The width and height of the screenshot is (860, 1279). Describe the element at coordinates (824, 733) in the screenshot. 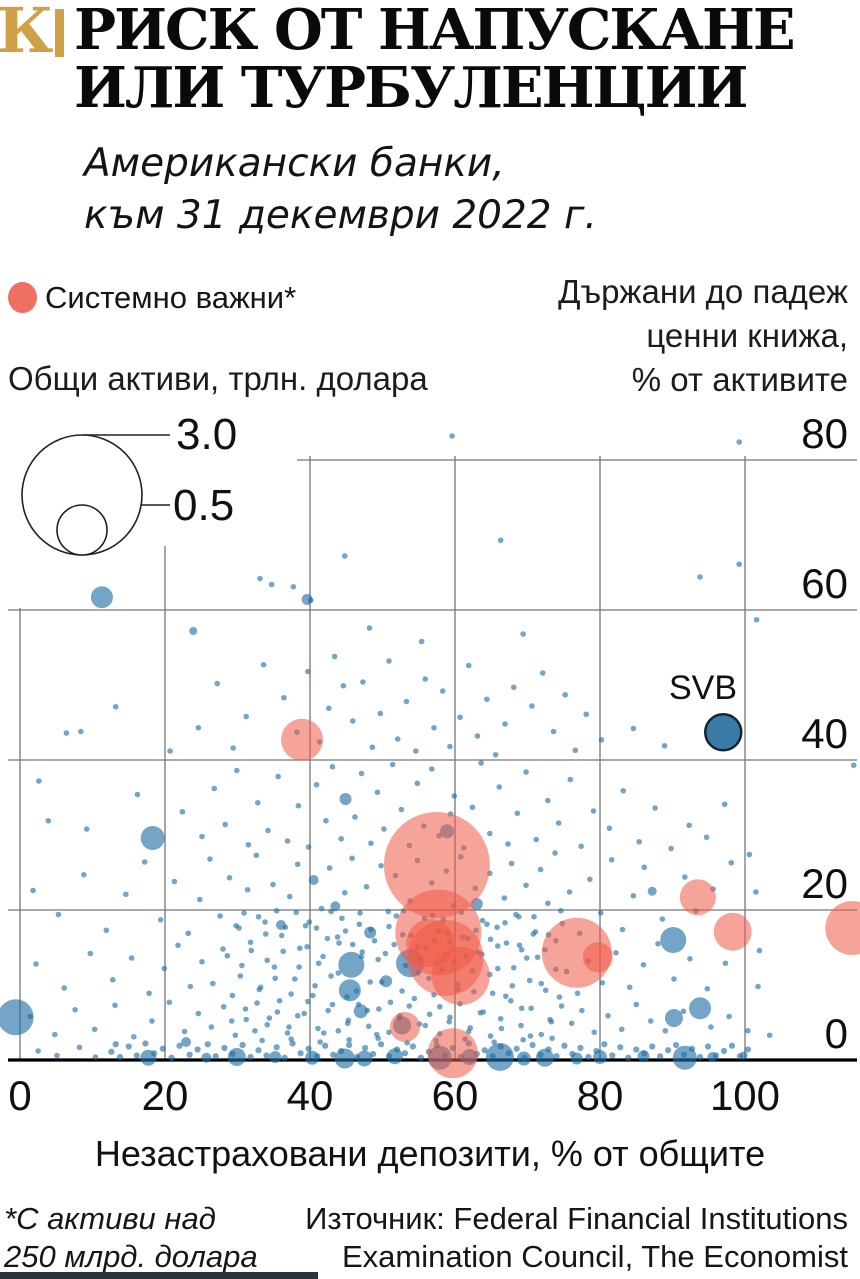

I see `y-tick-label: 40` at that location.